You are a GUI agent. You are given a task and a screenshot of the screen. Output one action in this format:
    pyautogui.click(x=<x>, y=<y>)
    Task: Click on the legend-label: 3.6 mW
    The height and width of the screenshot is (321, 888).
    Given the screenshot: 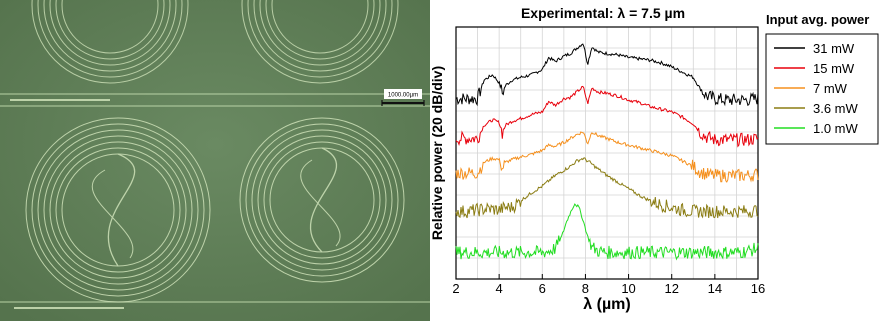 What is the action you would take?
    pyautogui.click(x=836, y=108)
    